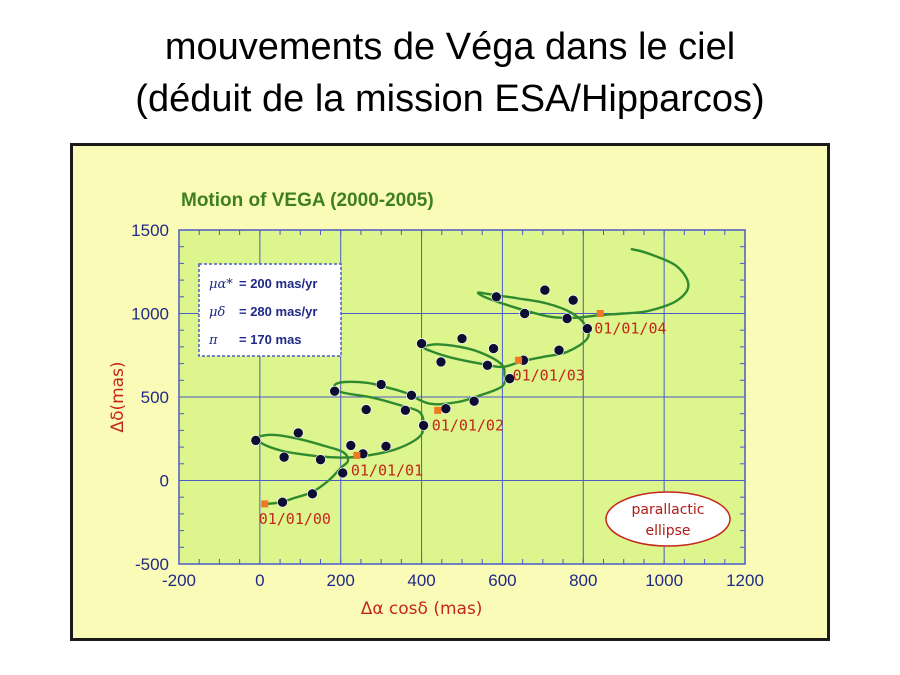 This screenshot has width=900, height=675. I want to click on y-tick-label: 0, so click(164, 481).